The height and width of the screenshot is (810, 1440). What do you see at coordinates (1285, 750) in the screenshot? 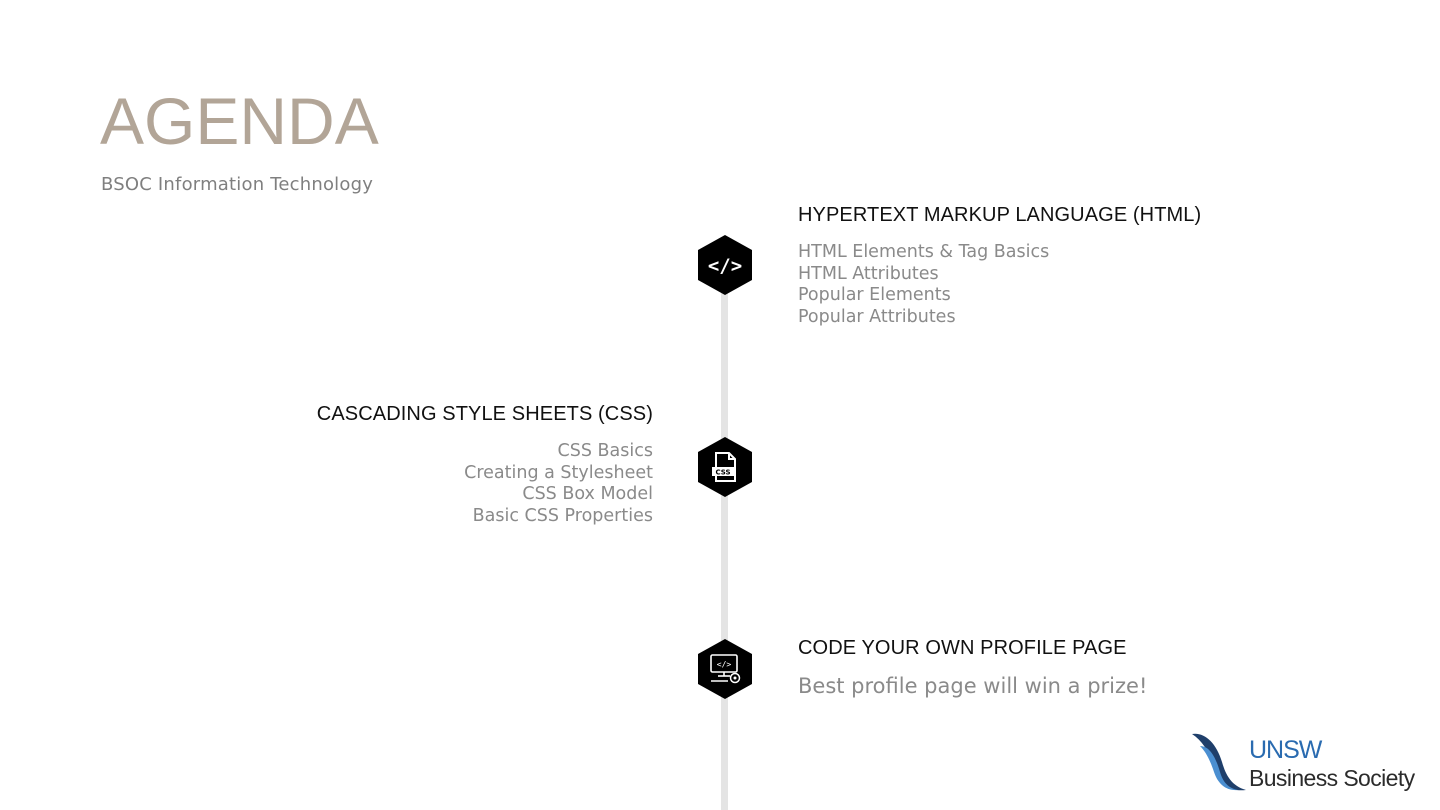
I see `logo-line1: UNSW` at bounding box center [1285, 750].